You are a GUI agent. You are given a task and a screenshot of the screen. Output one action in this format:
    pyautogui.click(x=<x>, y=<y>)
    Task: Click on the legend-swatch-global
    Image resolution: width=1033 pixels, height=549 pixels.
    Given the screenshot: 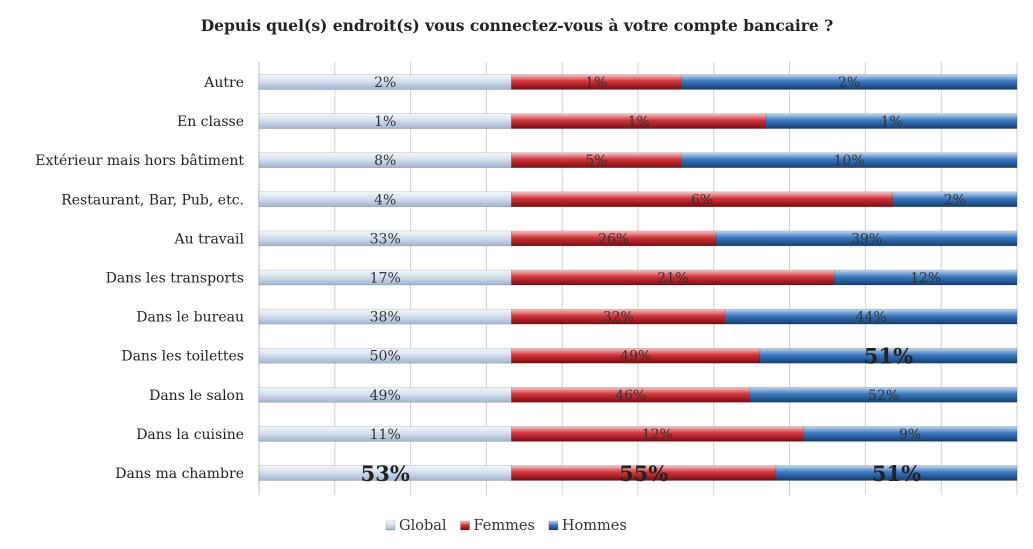 What is the action you would take?
    pyautogui.click(x=390, y=525)
    